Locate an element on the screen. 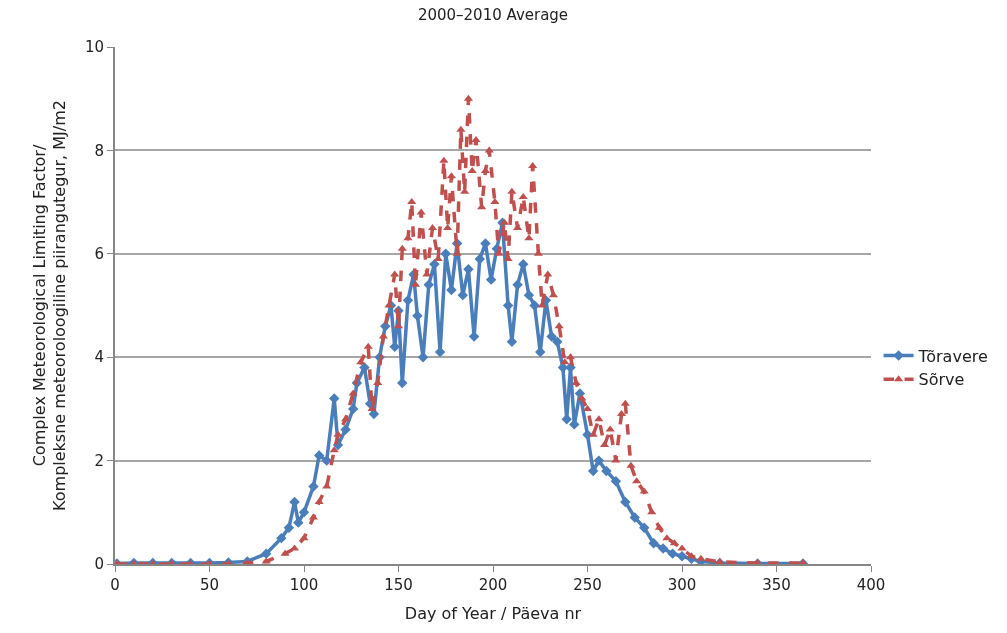 Image resolution: width=1007 pixels, height=633 pixels. legend-label: Sõrve is located at coordinates (941, 380).